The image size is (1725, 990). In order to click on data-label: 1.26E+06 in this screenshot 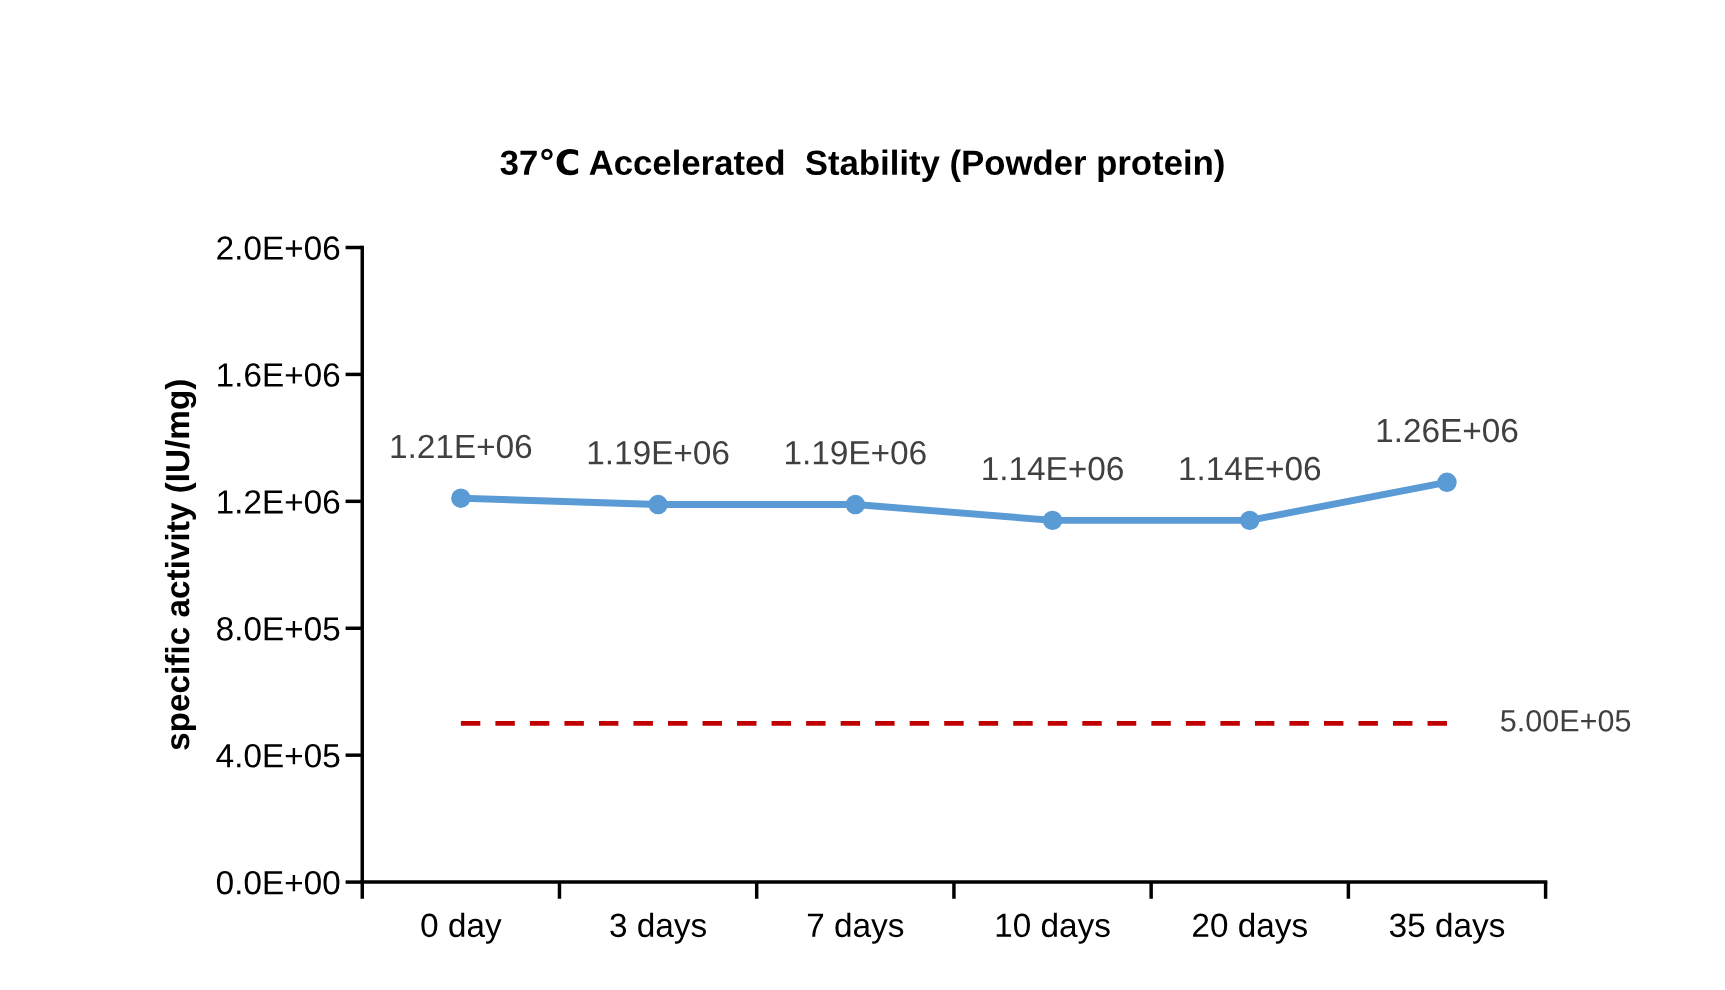, I will do `click(1447, 430)`.